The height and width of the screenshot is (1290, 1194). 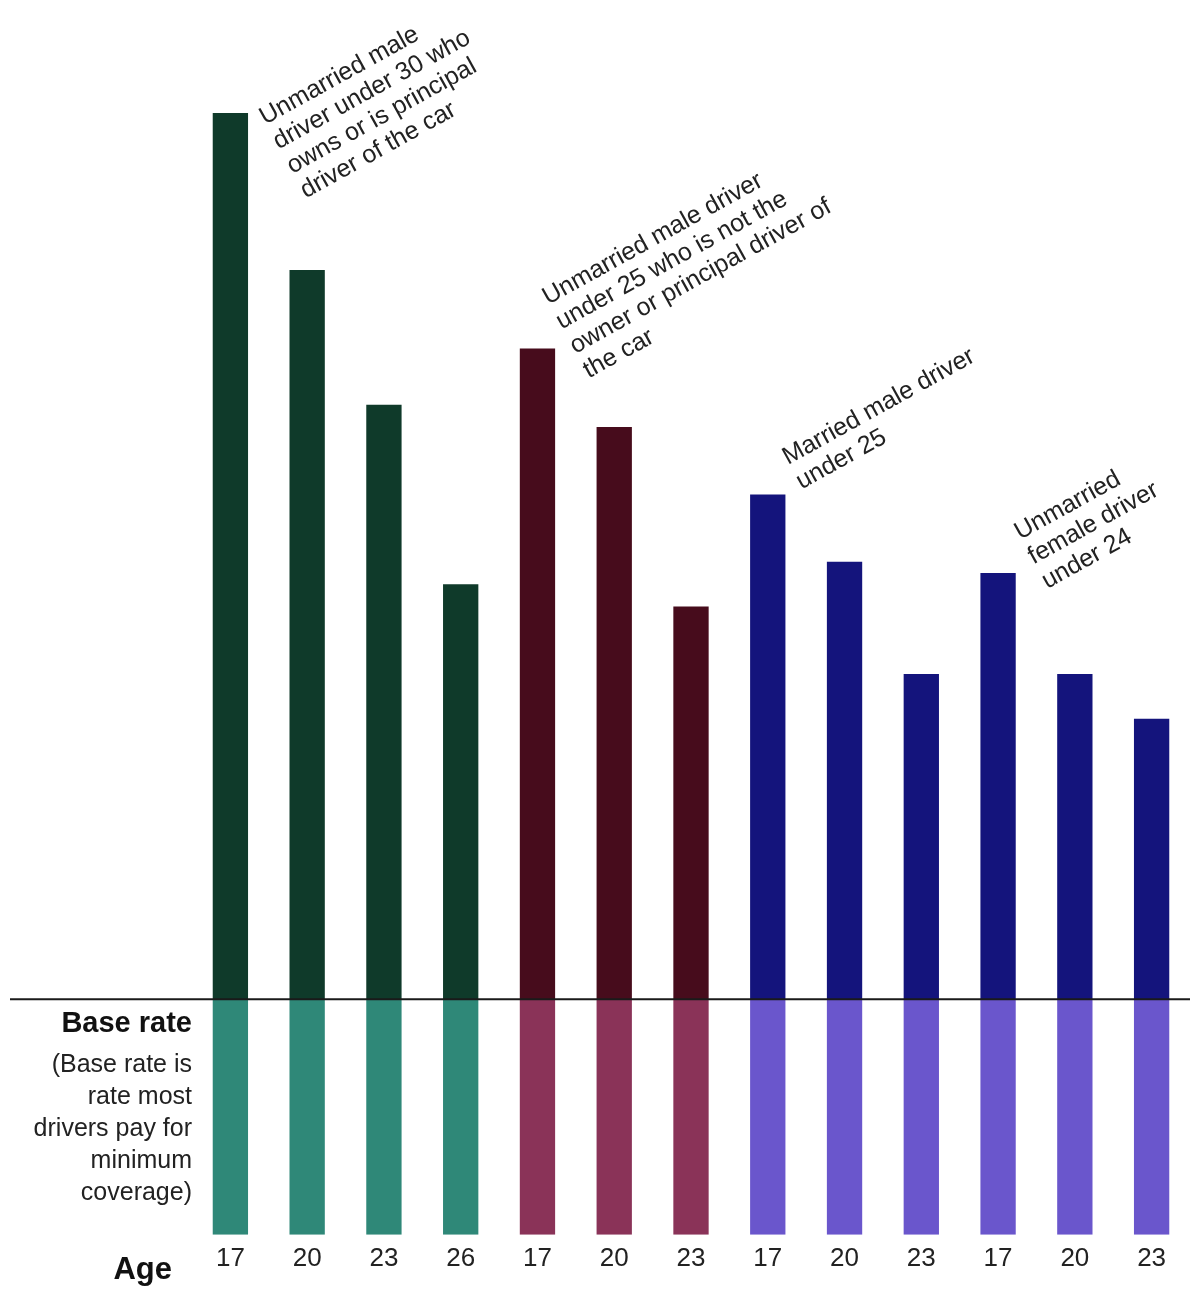 What do you see at coordinates (142, 1268) in the screenshot?
I see `x-axis-title: Age` at bounding box center [142, 1268].